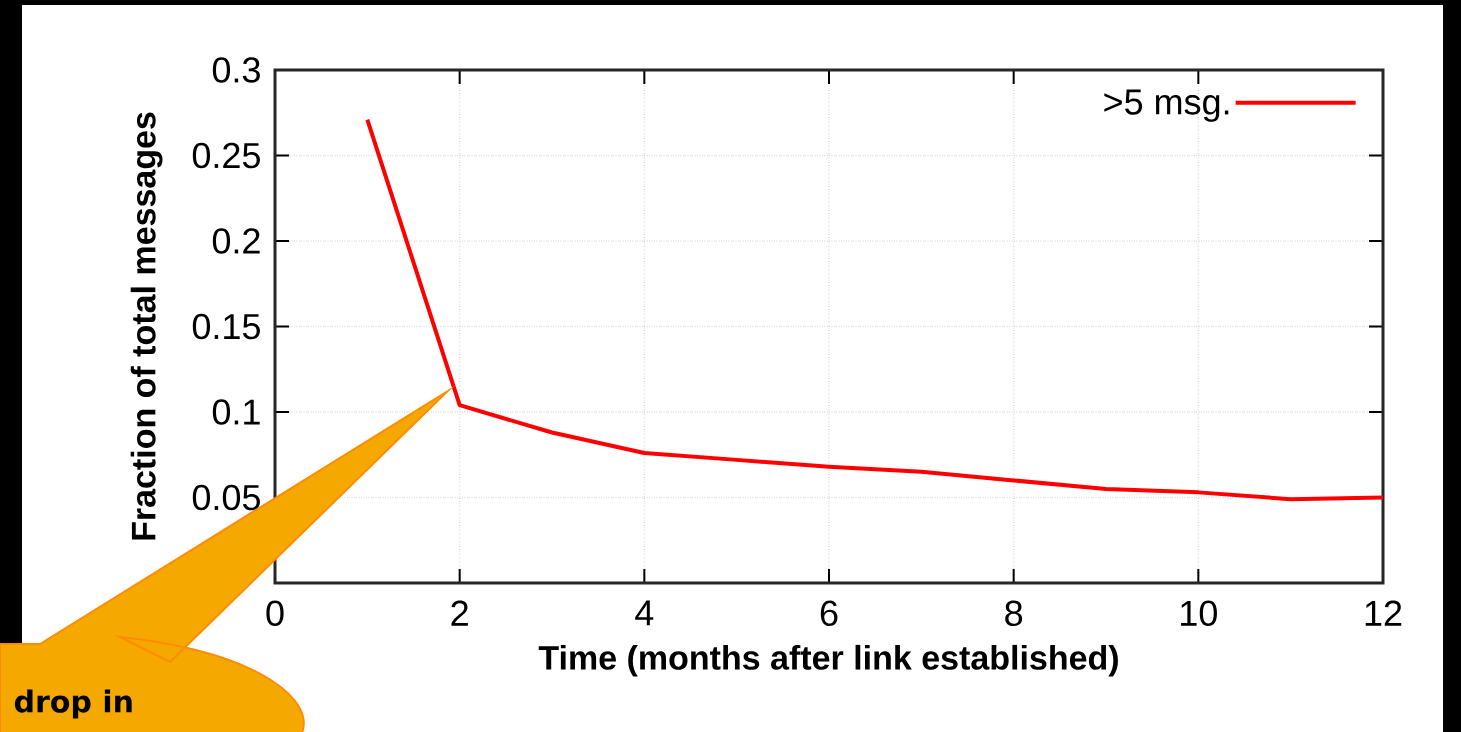 The height and width of the screenshot is (732, 1461). What do you see at coordinates (1014, 613) in the screenshot?
I see `x-tick-label: 8` at bounding box center [1014, 613].